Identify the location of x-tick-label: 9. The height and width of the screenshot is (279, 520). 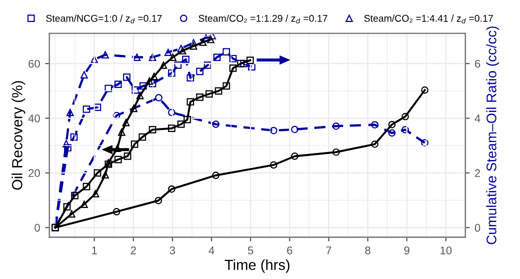
(407, 250).